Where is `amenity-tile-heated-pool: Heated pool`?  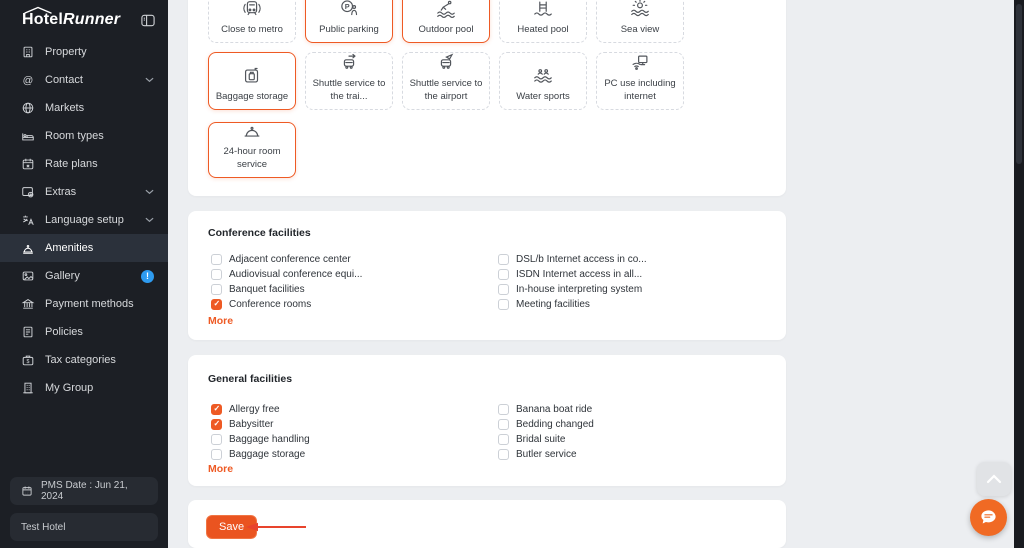 amenity-tile-heated-pool: Heated pool is located at coordinates (543, 21).